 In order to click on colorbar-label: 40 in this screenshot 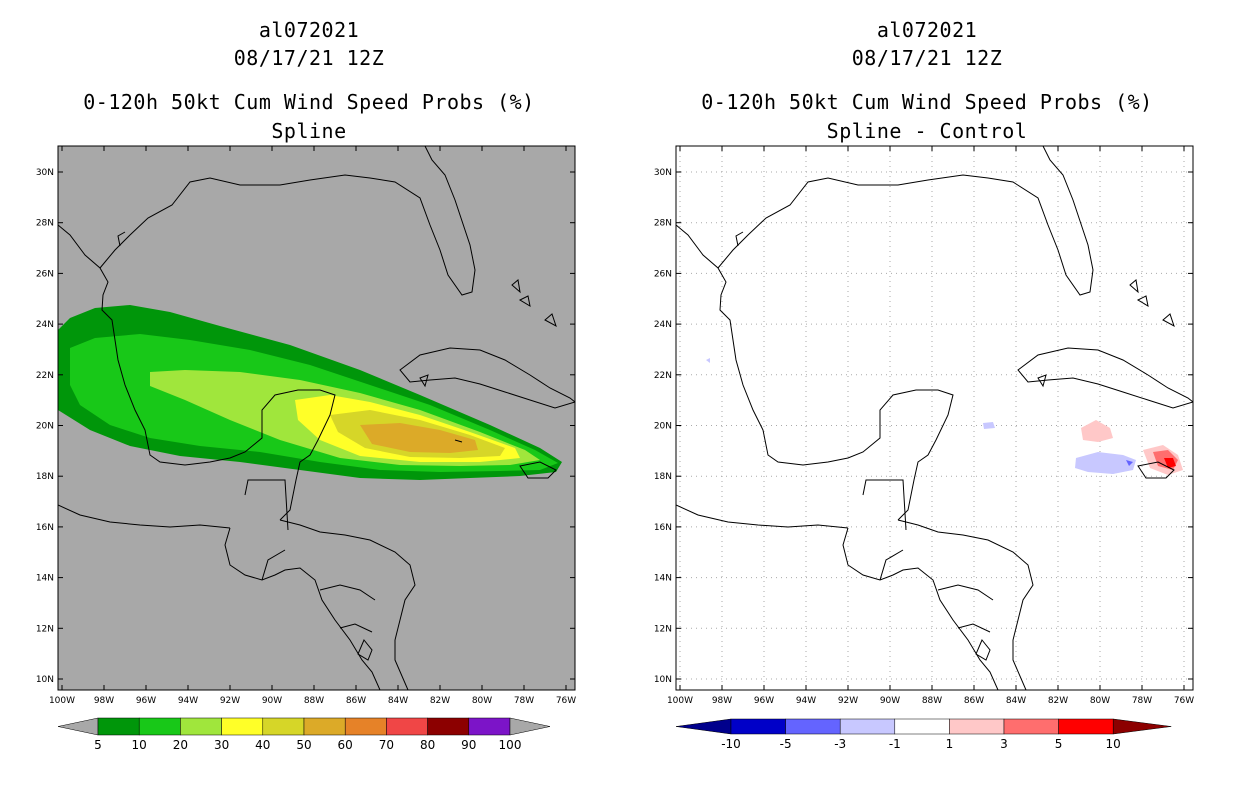, I will do `click(262, 745)`.